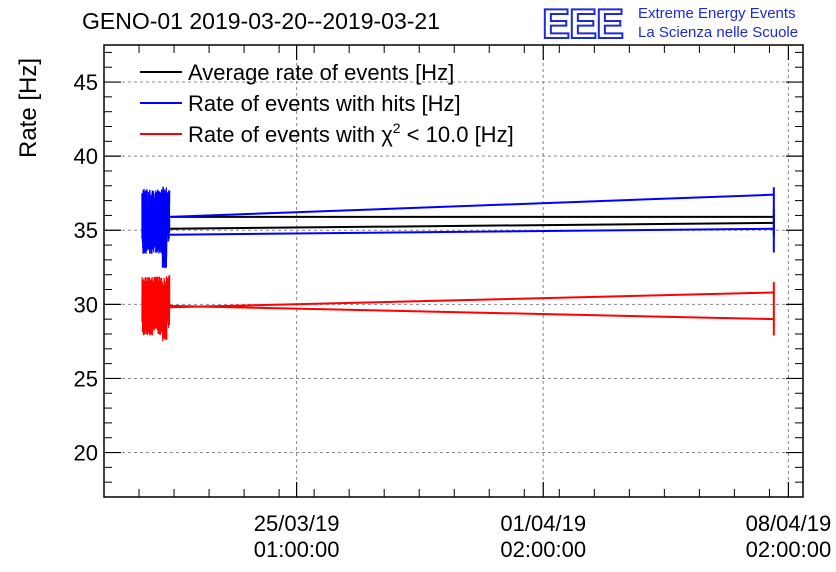 This screenshot has height=572, width=836. Describe the element at coordinates (86, 82) in the screenshot. I see `y-tick-label: 45` at that location.